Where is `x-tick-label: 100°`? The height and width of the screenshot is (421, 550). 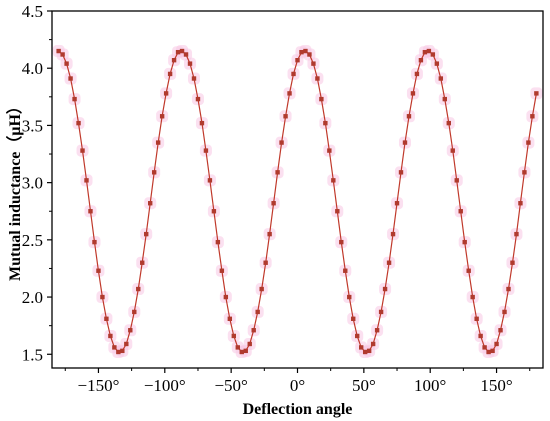
x-tick-label: 100° is located at coordinates (430, 385).